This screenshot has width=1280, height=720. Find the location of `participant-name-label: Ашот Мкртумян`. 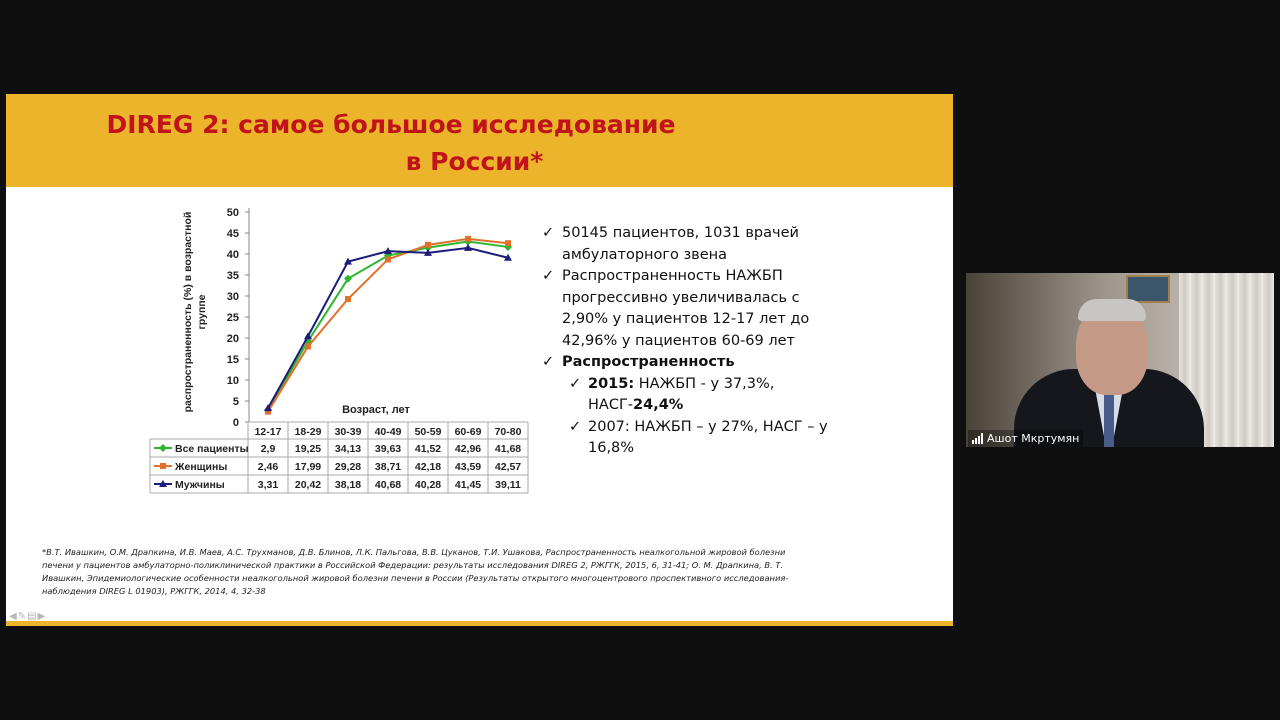

participant-name-label: Ашот Мкртумян is located at coordinates (1026, 438).